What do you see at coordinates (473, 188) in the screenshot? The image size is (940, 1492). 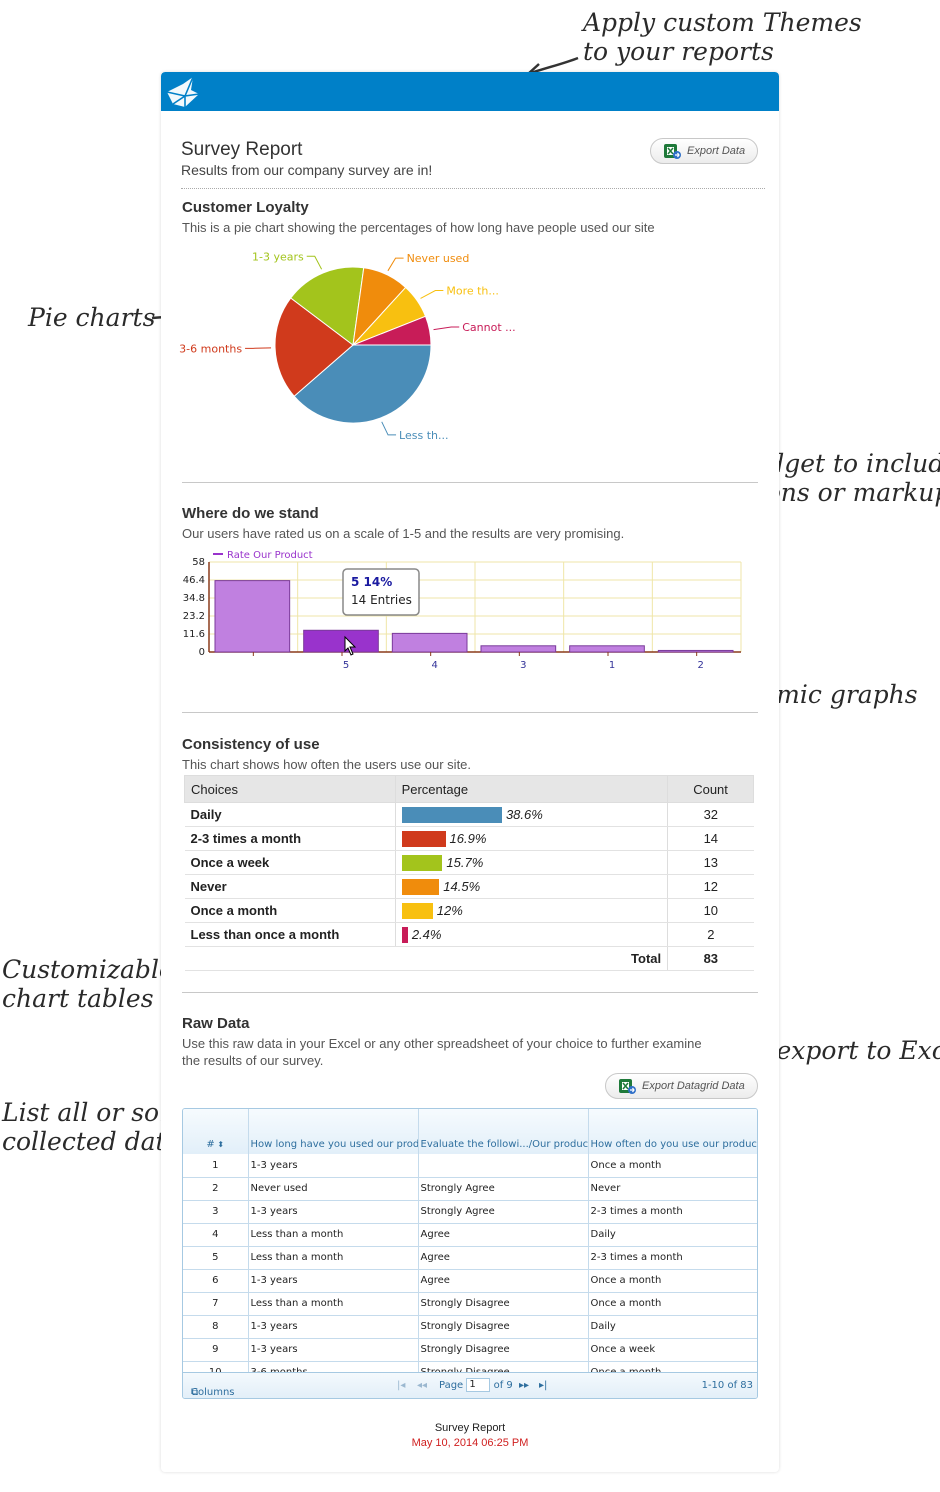 I see `title-divider` at bounding box center [473, 188].